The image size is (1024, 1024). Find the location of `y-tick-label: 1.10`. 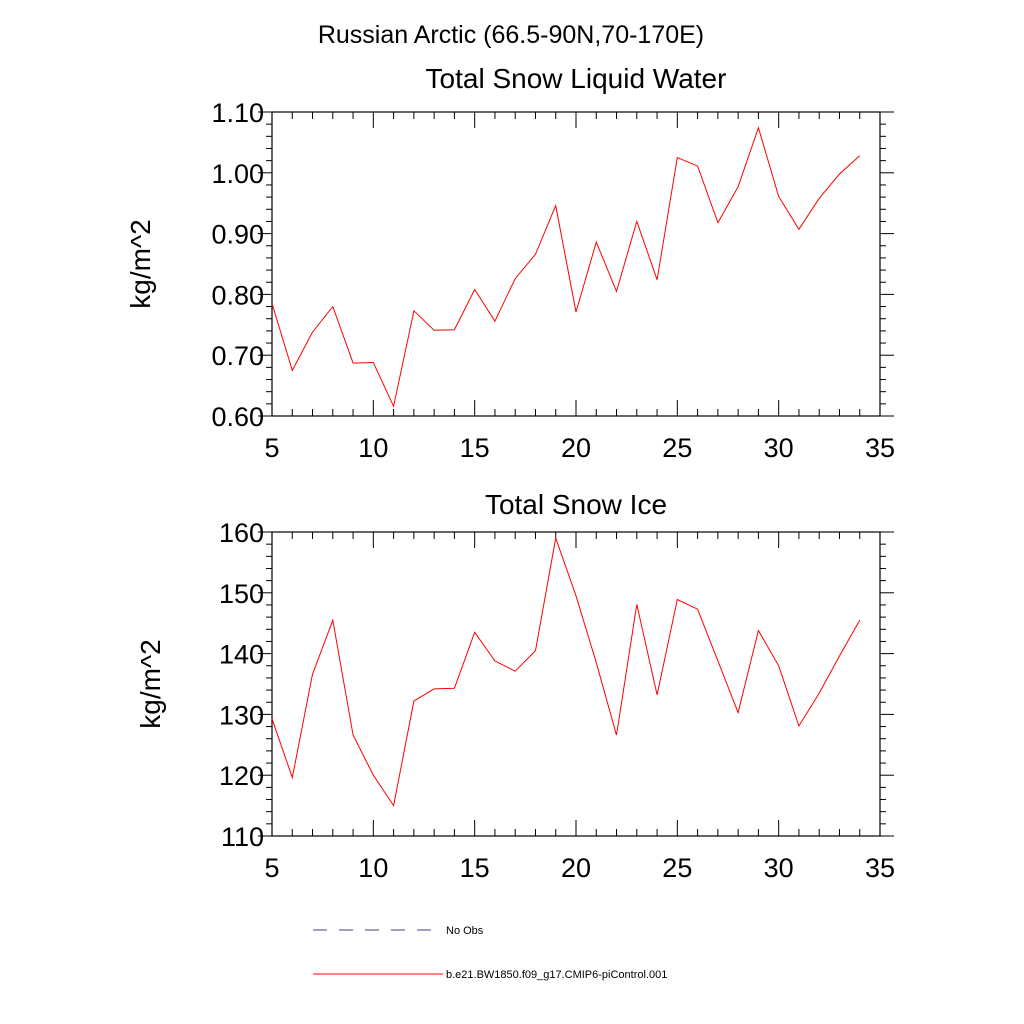

y-tick-label: 1.10 is located at coordinates (237, 113).